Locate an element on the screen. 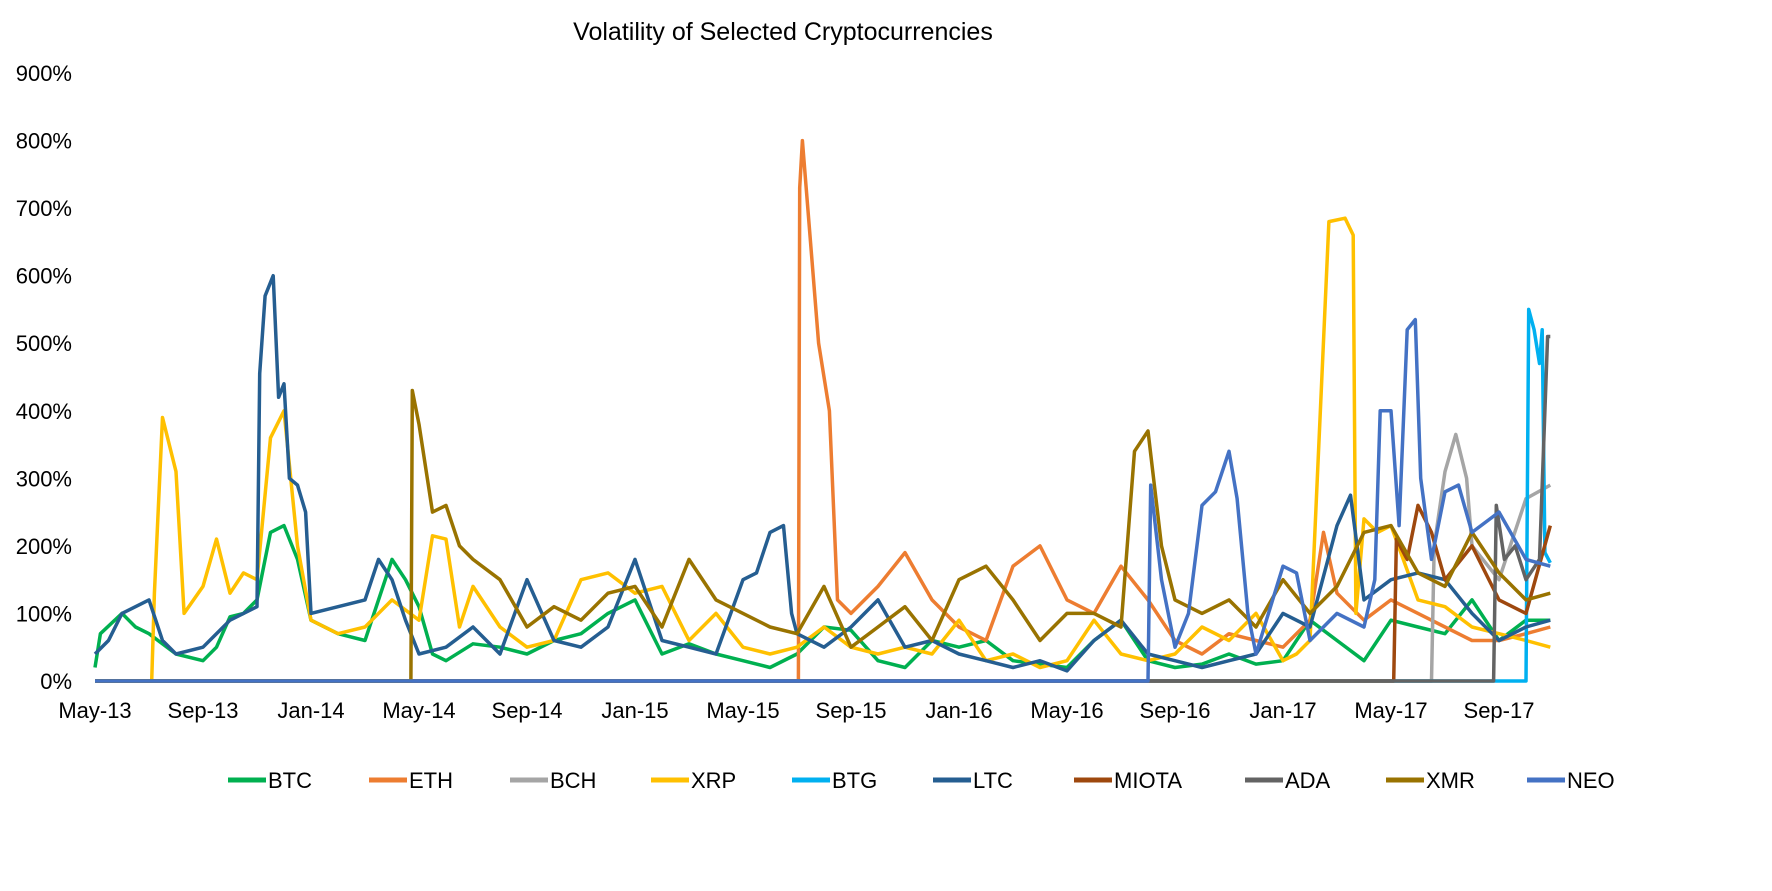 The width and height of the screenshot is (1772, 891). x-tick-label: May-17 is located at coordinates (1390, 710).